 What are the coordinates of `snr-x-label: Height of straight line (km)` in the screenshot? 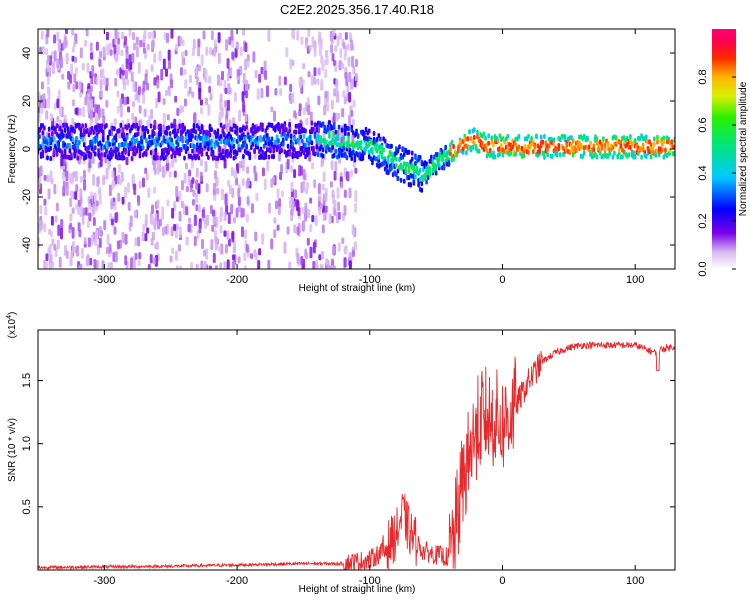 It's located at (357, 589).